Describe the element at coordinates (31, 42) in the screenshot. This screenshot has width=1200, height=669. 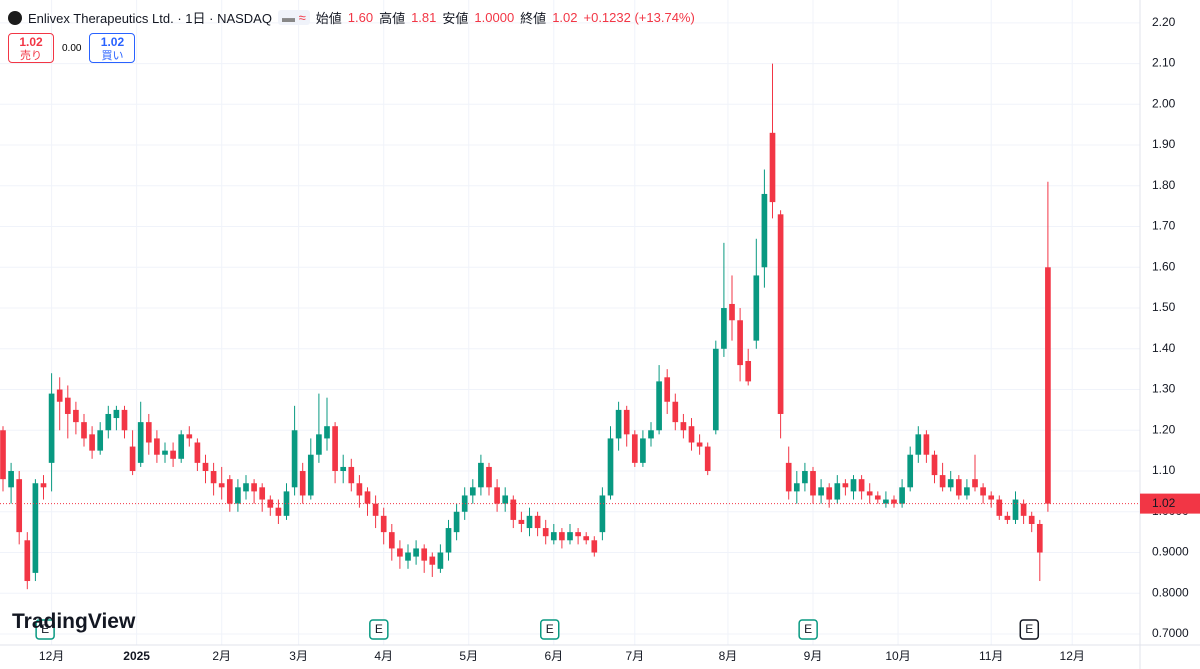
I see `sell-price: 1.02` at that location.